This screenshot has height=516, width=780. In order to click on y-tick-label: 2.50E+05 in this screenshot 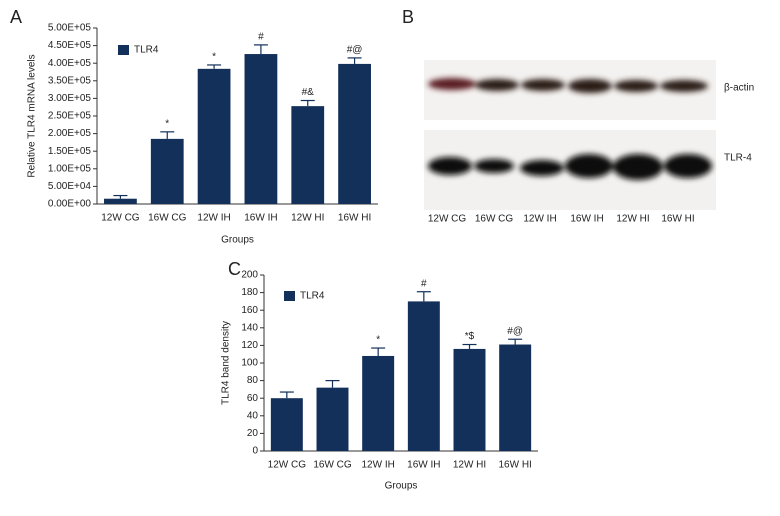, I will do `click(70, 116)`.